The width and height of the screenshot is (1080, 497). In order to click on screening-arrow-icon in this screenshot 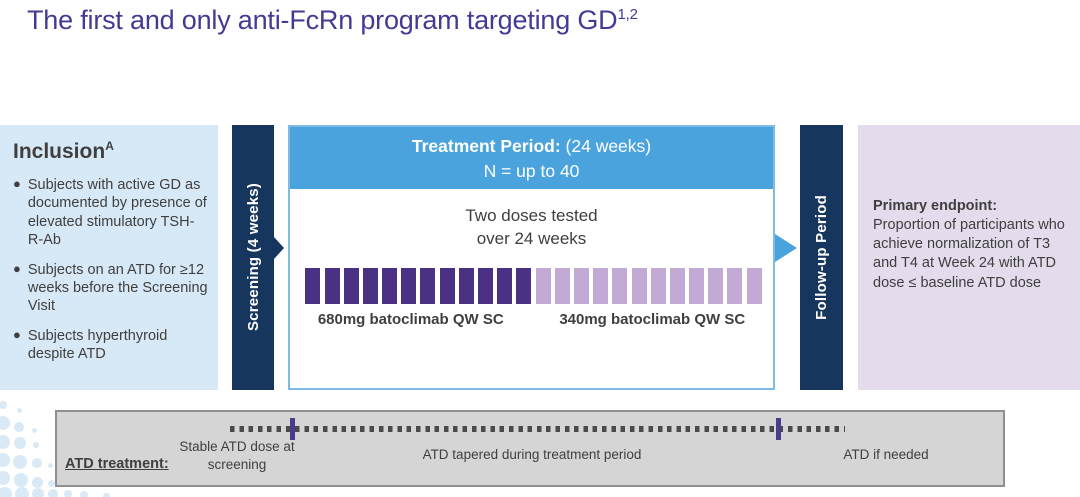, I will do `click(279, 248)`.